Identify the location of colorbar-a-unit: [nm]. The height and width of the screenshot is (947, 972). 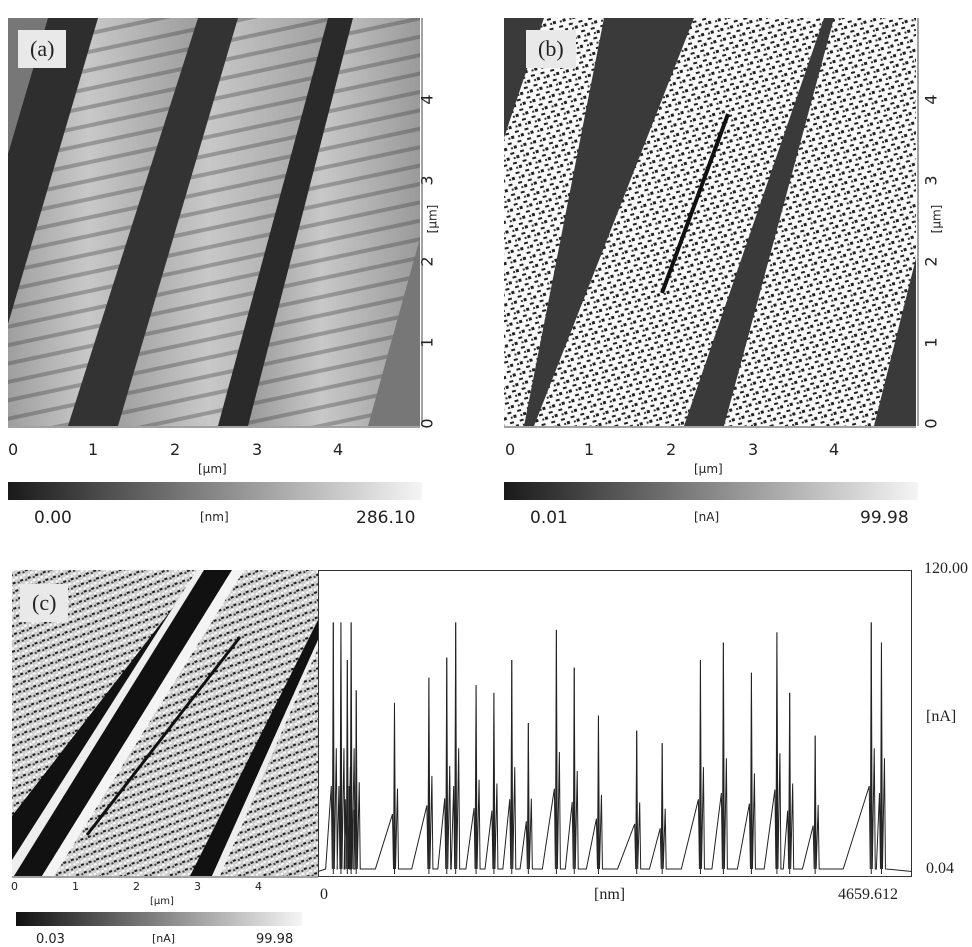
(214, 517).